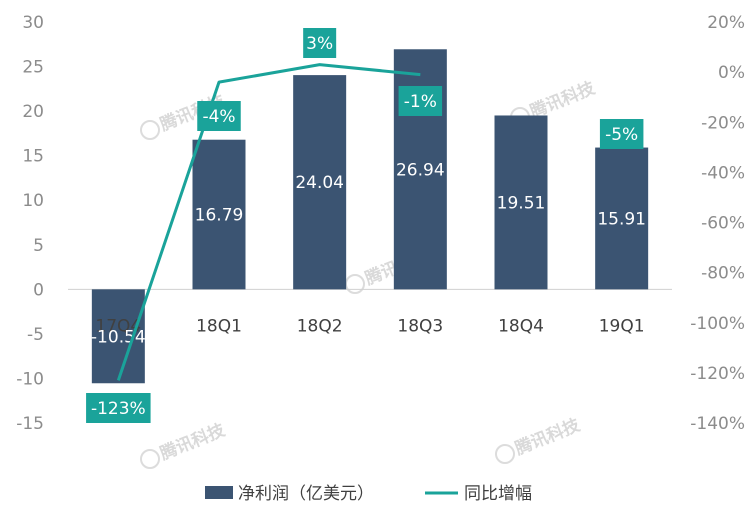  Describe the element at coordinates (521, 326) in the screenshot. I see `category-label: 18Q4` at that location.